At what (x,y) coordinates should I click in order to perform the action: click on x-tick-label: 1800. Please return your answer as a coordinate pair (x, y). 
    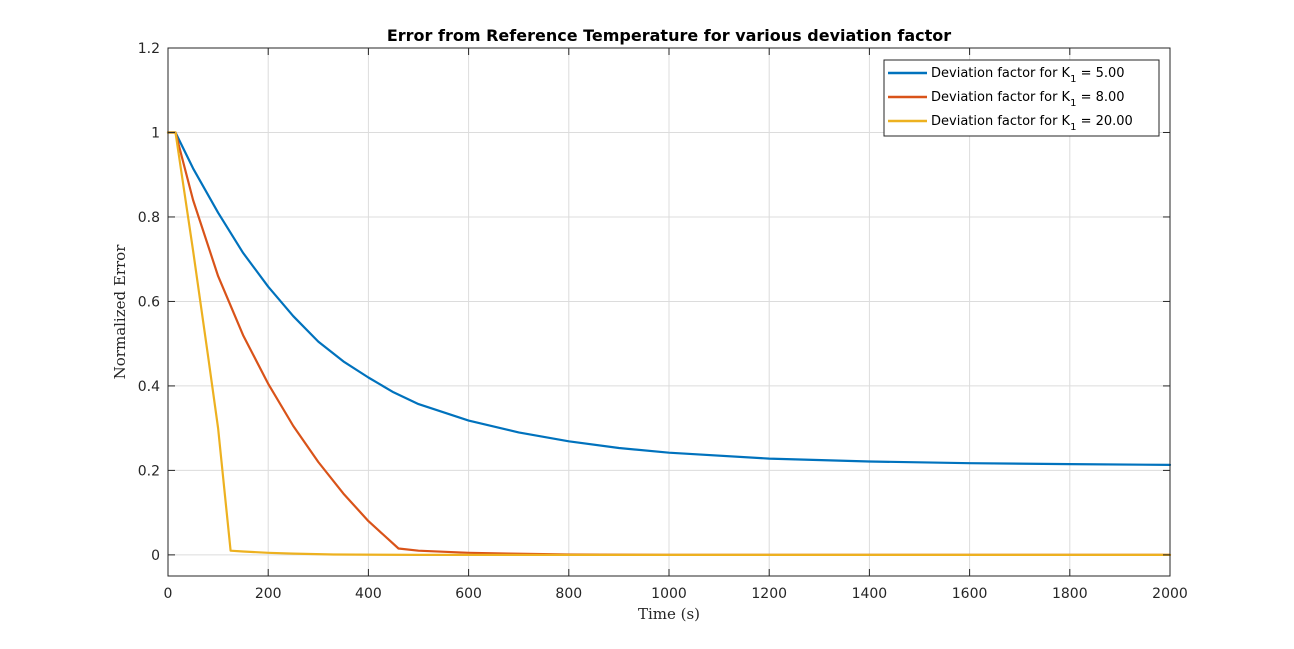
    Looking at the image, I should click on (1070, 594).